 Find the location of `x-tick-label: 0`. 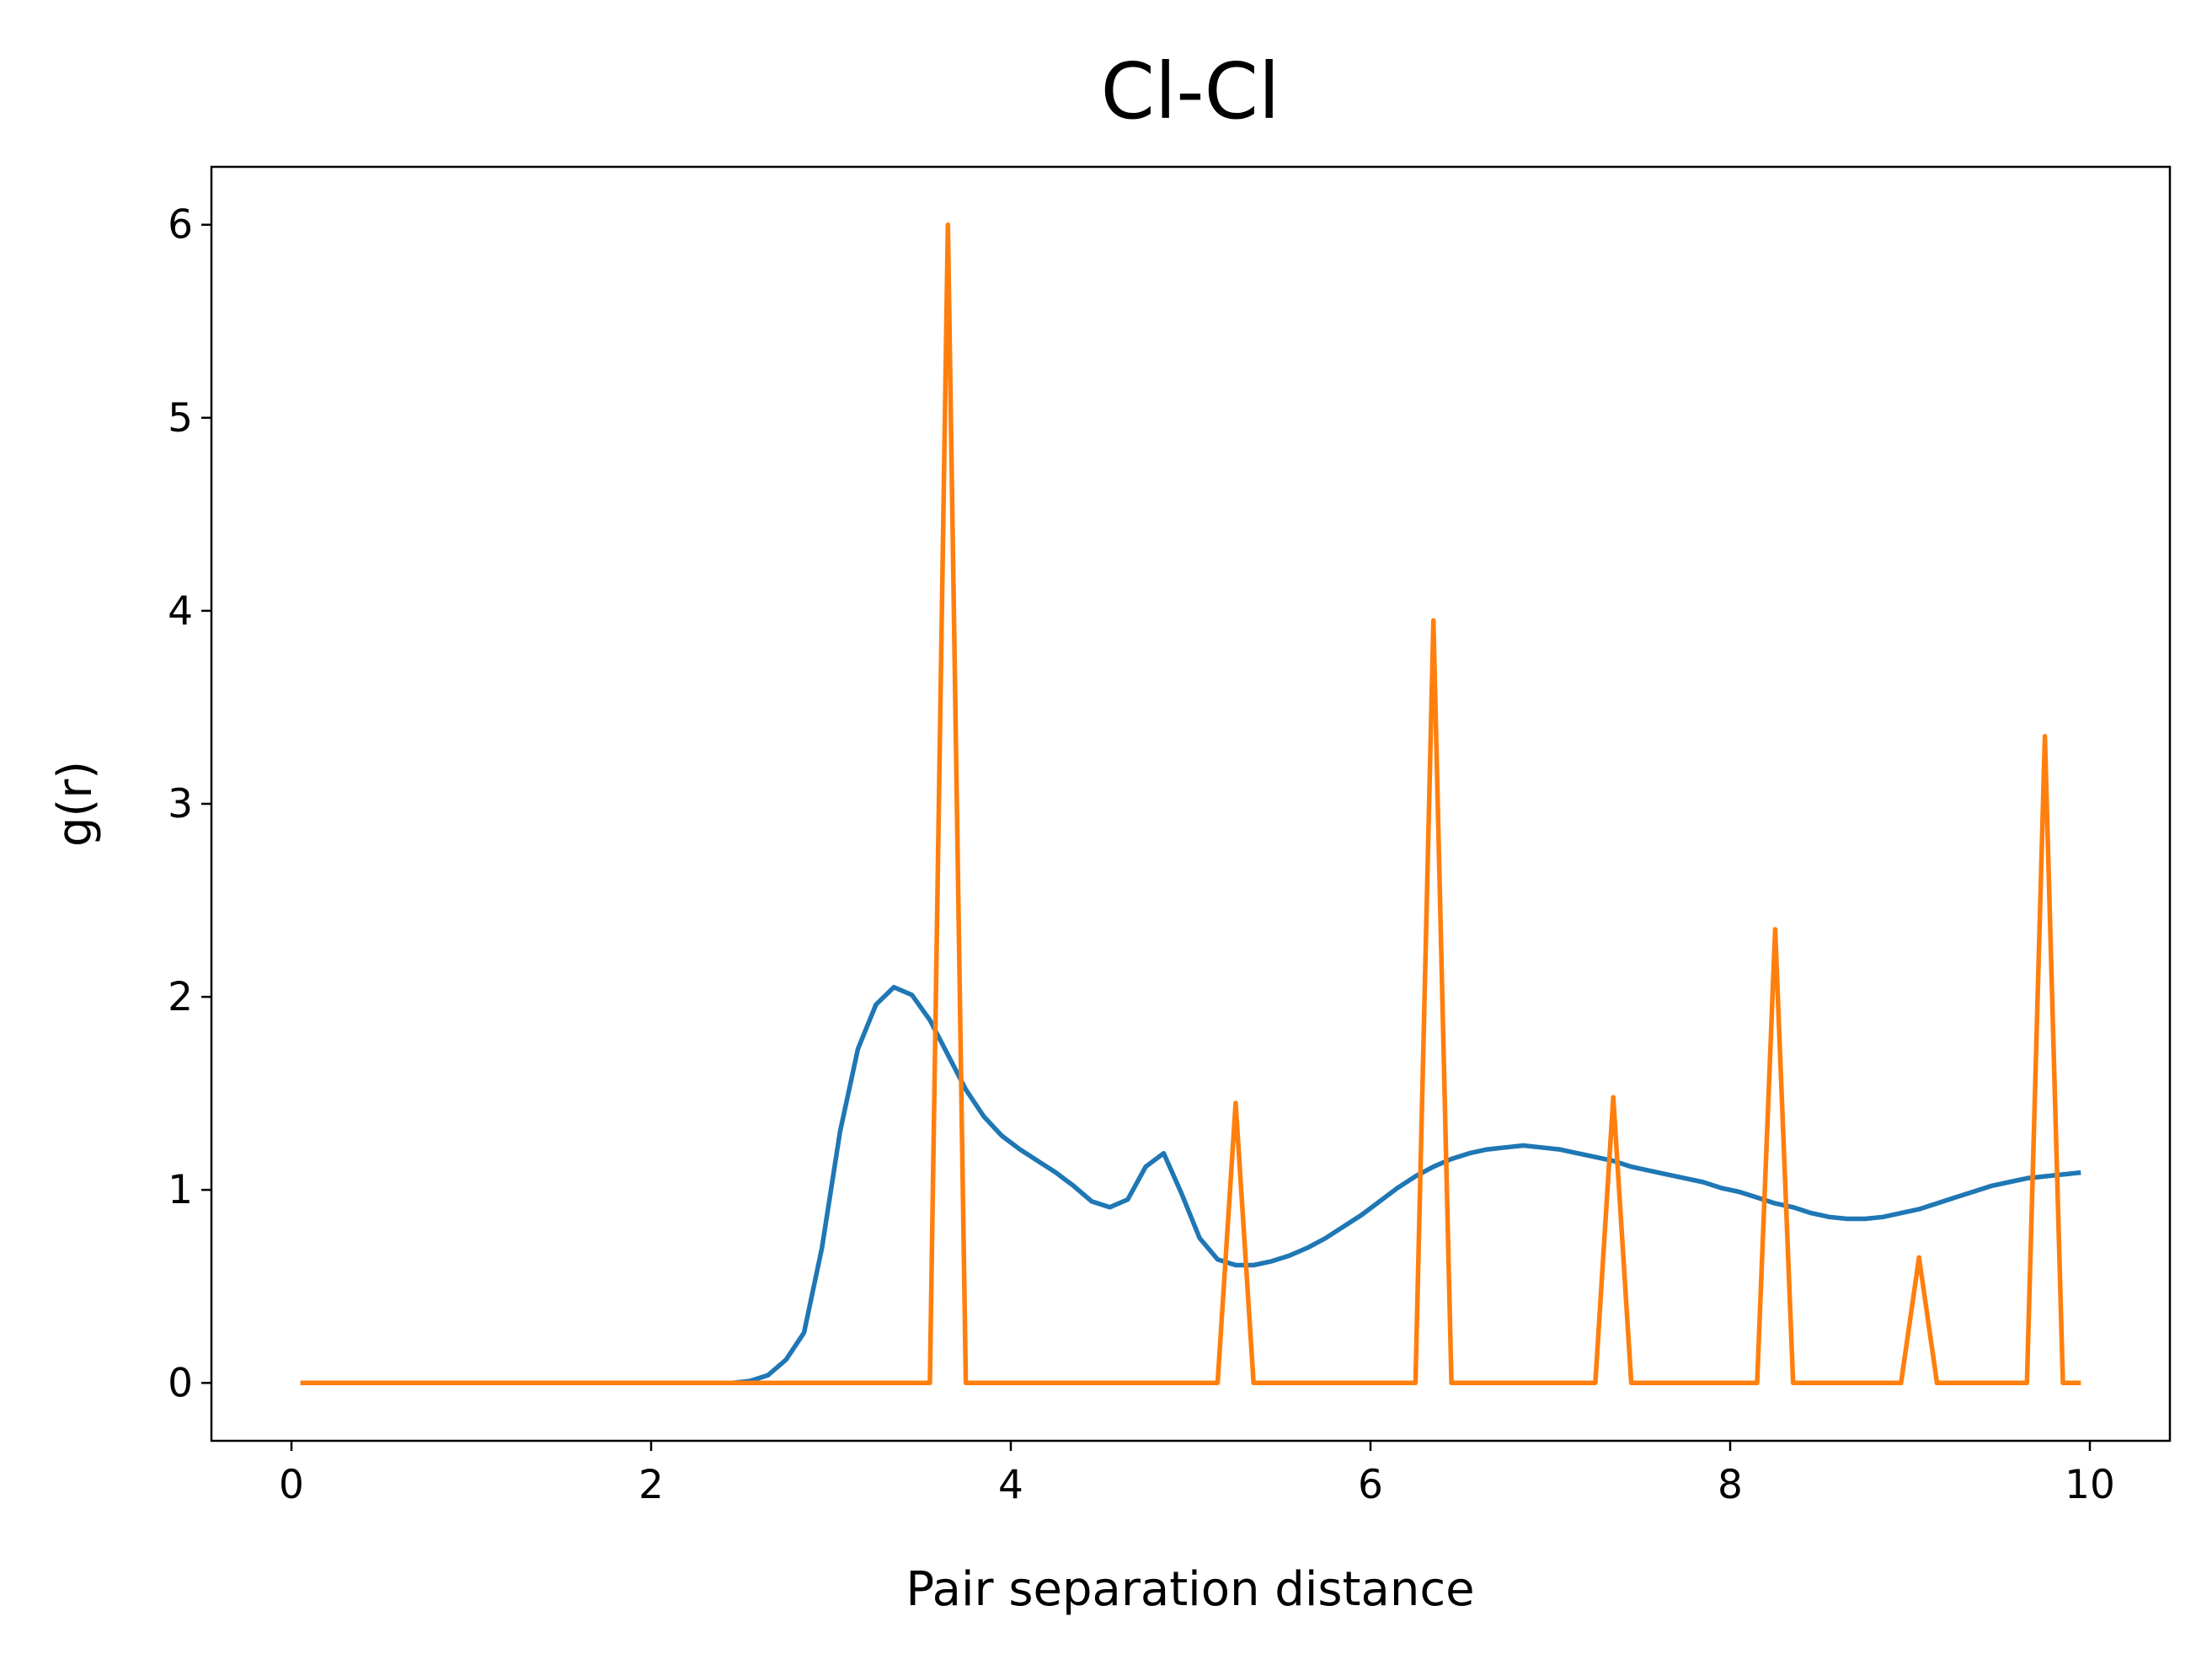

x-tick-label: 0 is located at coordinates (291, 1485).